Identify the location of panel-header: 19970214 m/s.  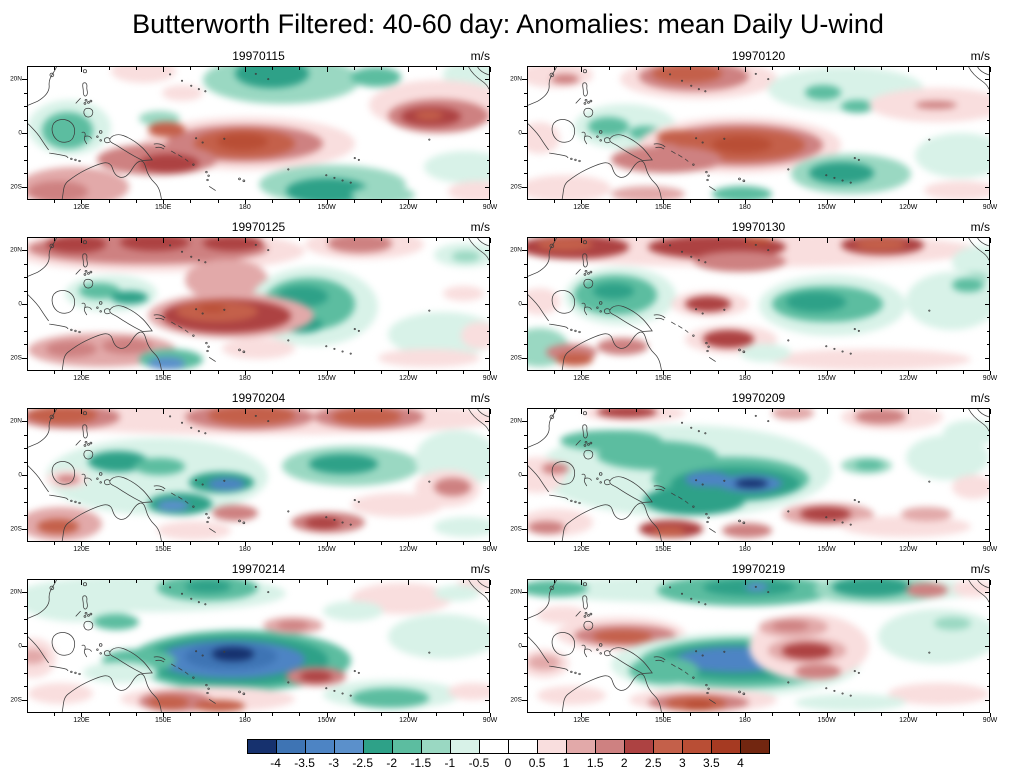
(258, 569).